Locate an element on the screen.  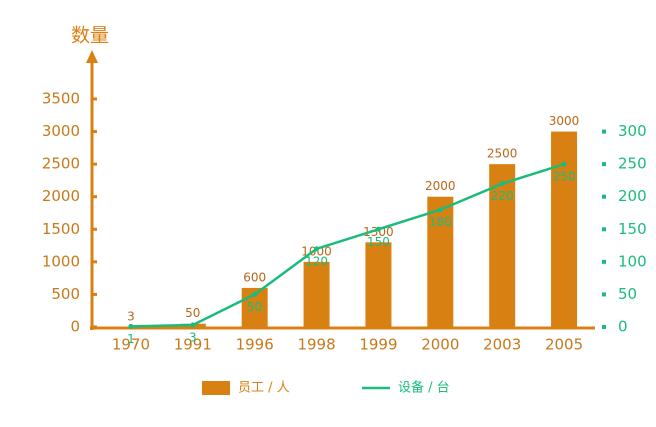
line-label: 1 is located at coordinates (131, 339).